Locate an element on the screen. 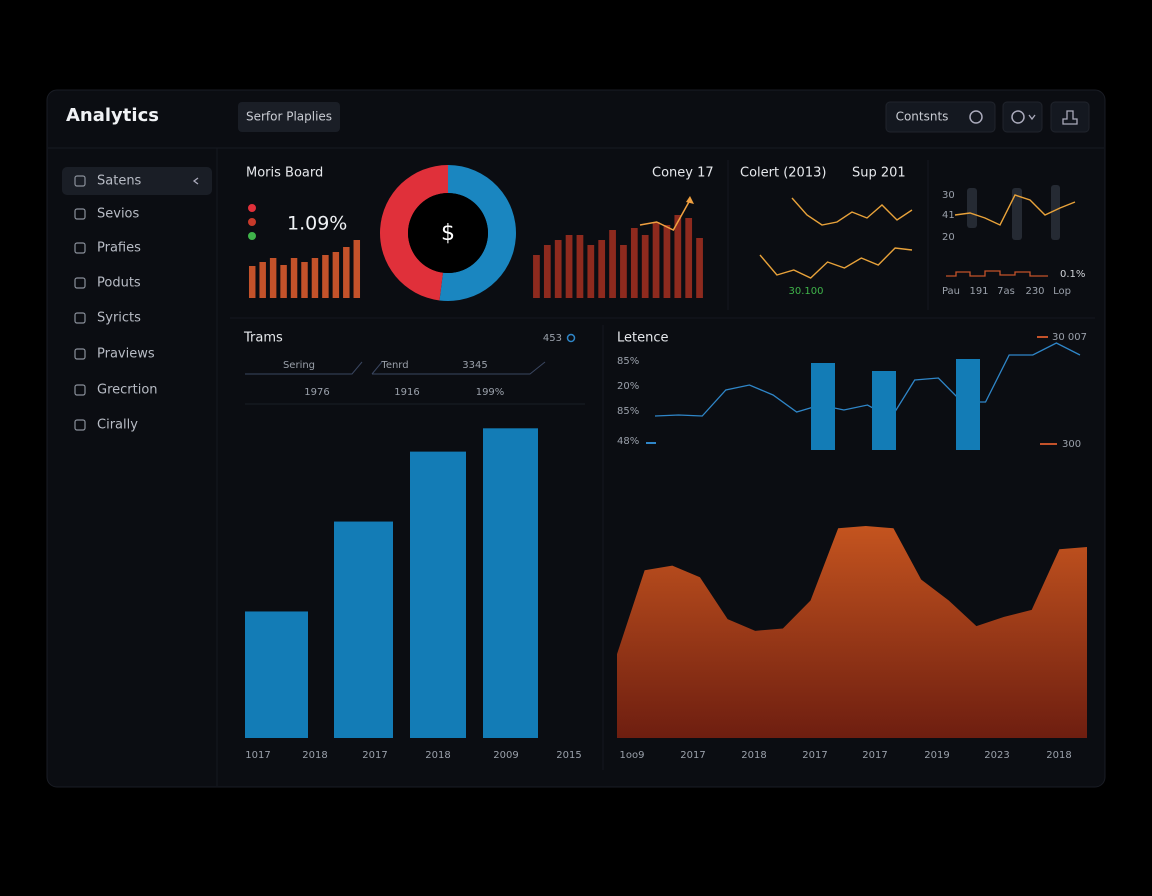  axis-label: 20% is located at coordinates (628, 386).